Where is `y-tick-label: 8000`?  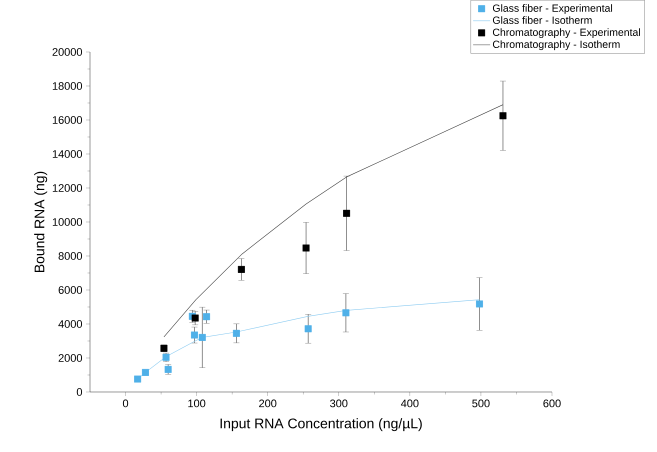 y-tick-label: 8000 is located at coordinates (70, 256).